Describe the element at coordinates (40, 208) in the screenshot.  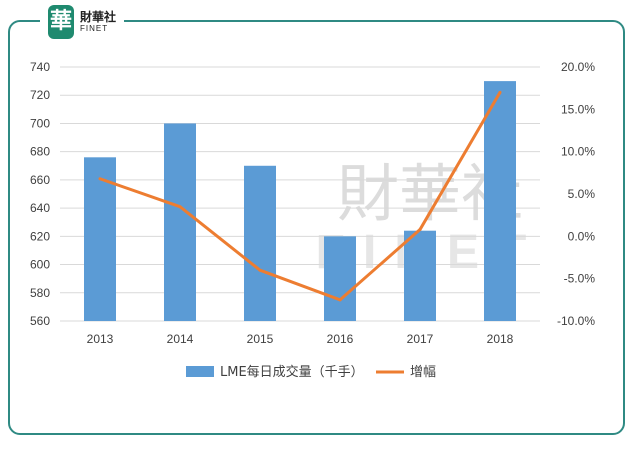
I see `y-left-tick-label: 640` at that location.